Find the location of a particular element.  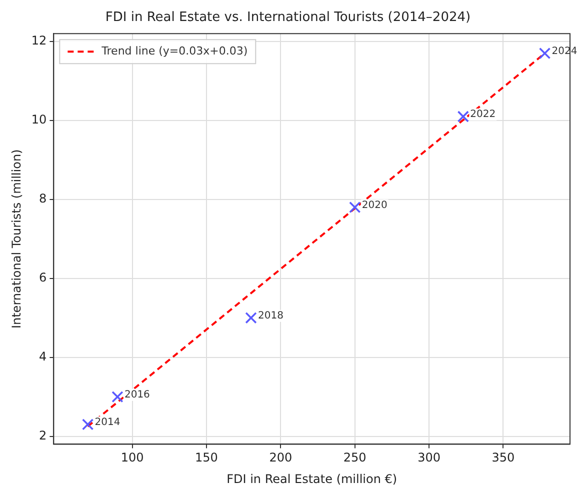

legend-label: Trend line (y=0.03x+0.03) is located at coordinates (174, 51).